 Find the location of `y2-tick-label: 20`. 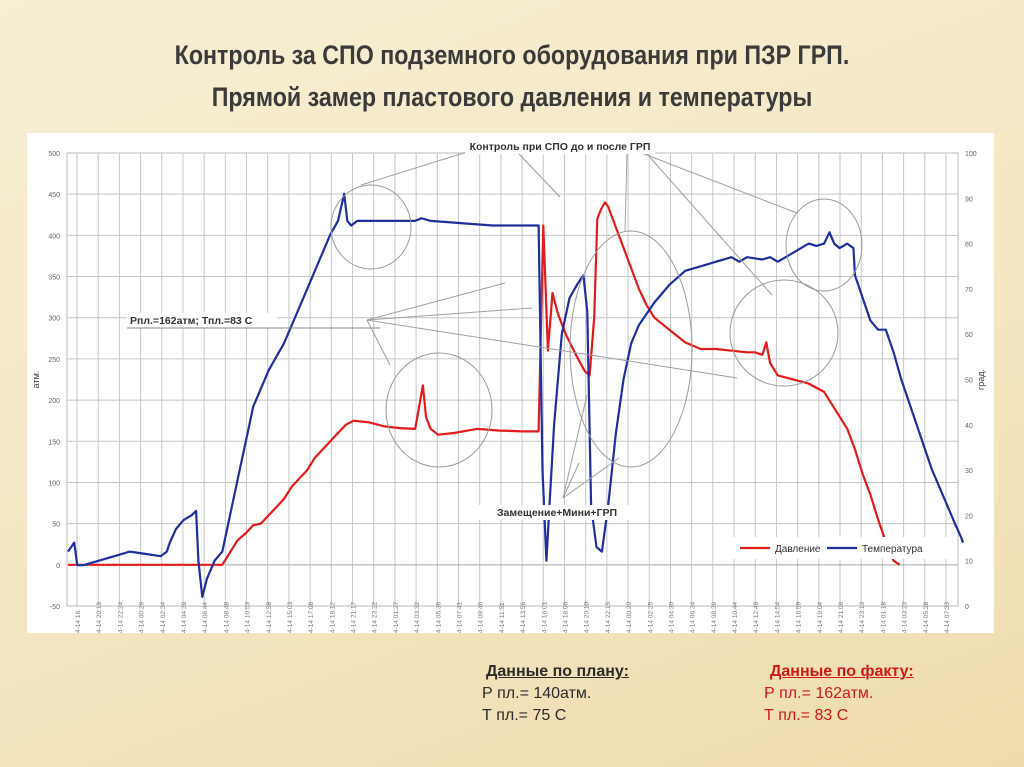

y2-tick-label: 20 is located at coordinates (969, 516).